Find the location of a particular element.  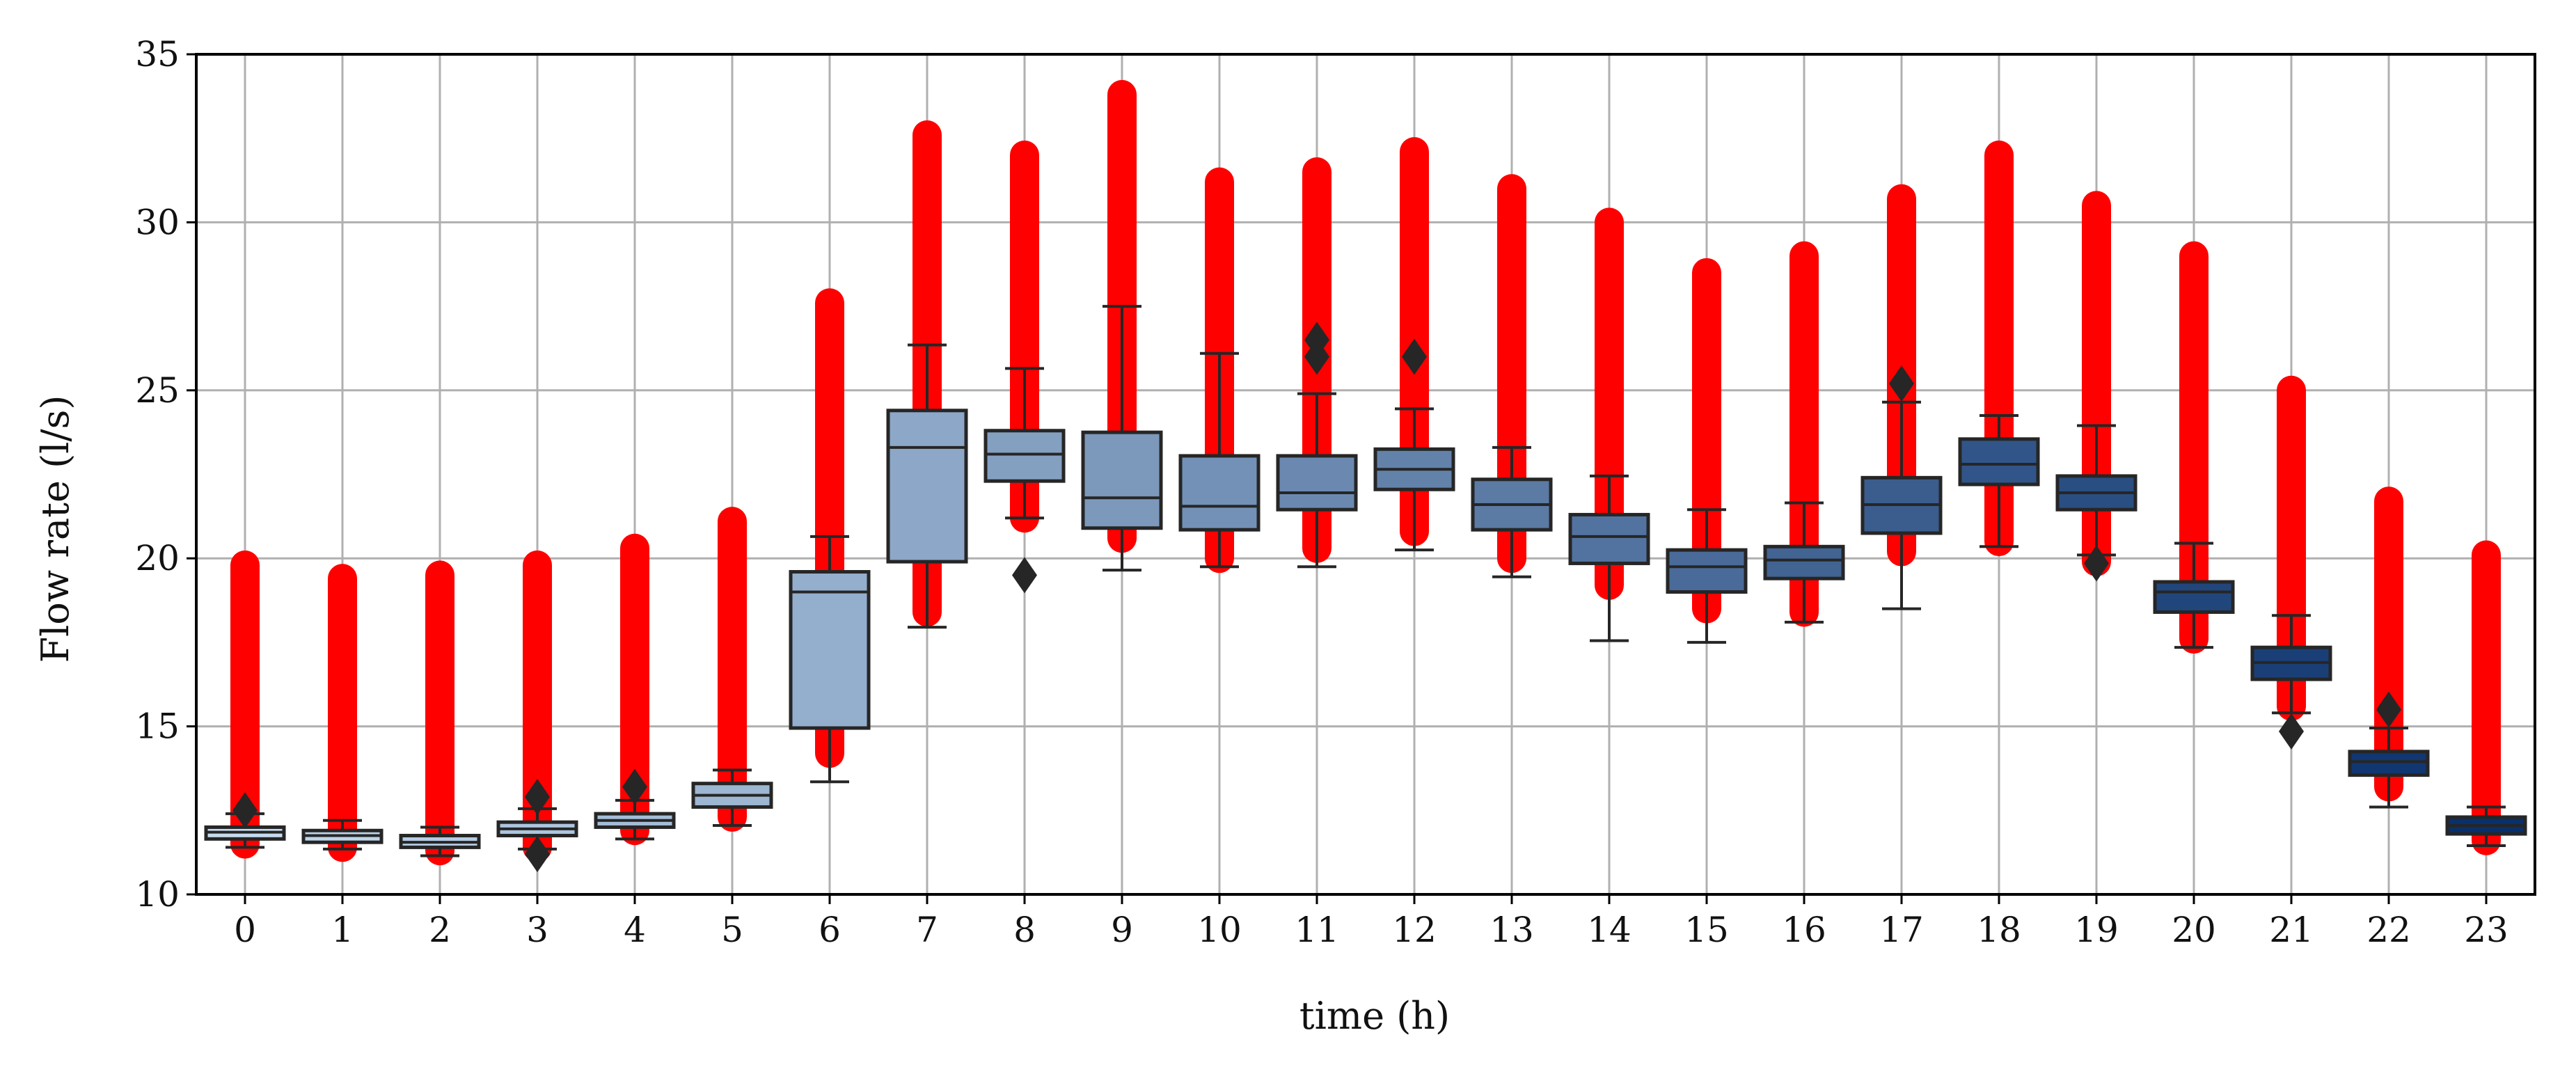

x-tick-label: 17 is located at coordinates (1901, 930).